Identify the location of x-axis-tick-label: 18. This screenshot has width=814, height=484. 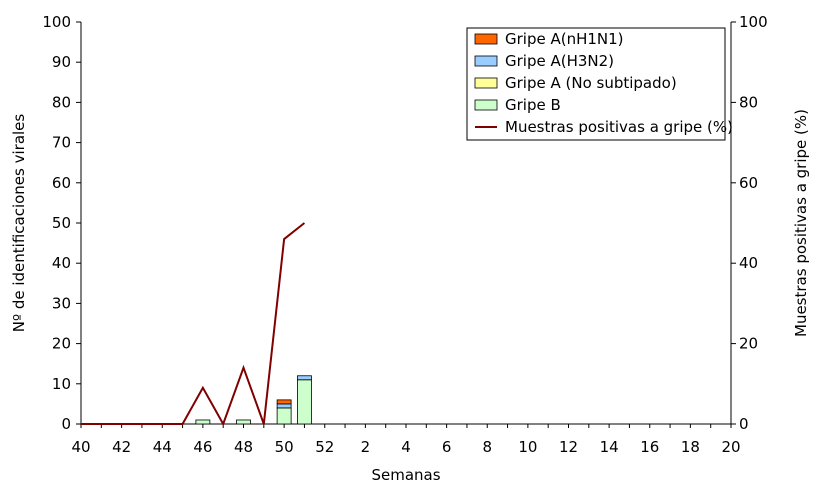
(690, 447).